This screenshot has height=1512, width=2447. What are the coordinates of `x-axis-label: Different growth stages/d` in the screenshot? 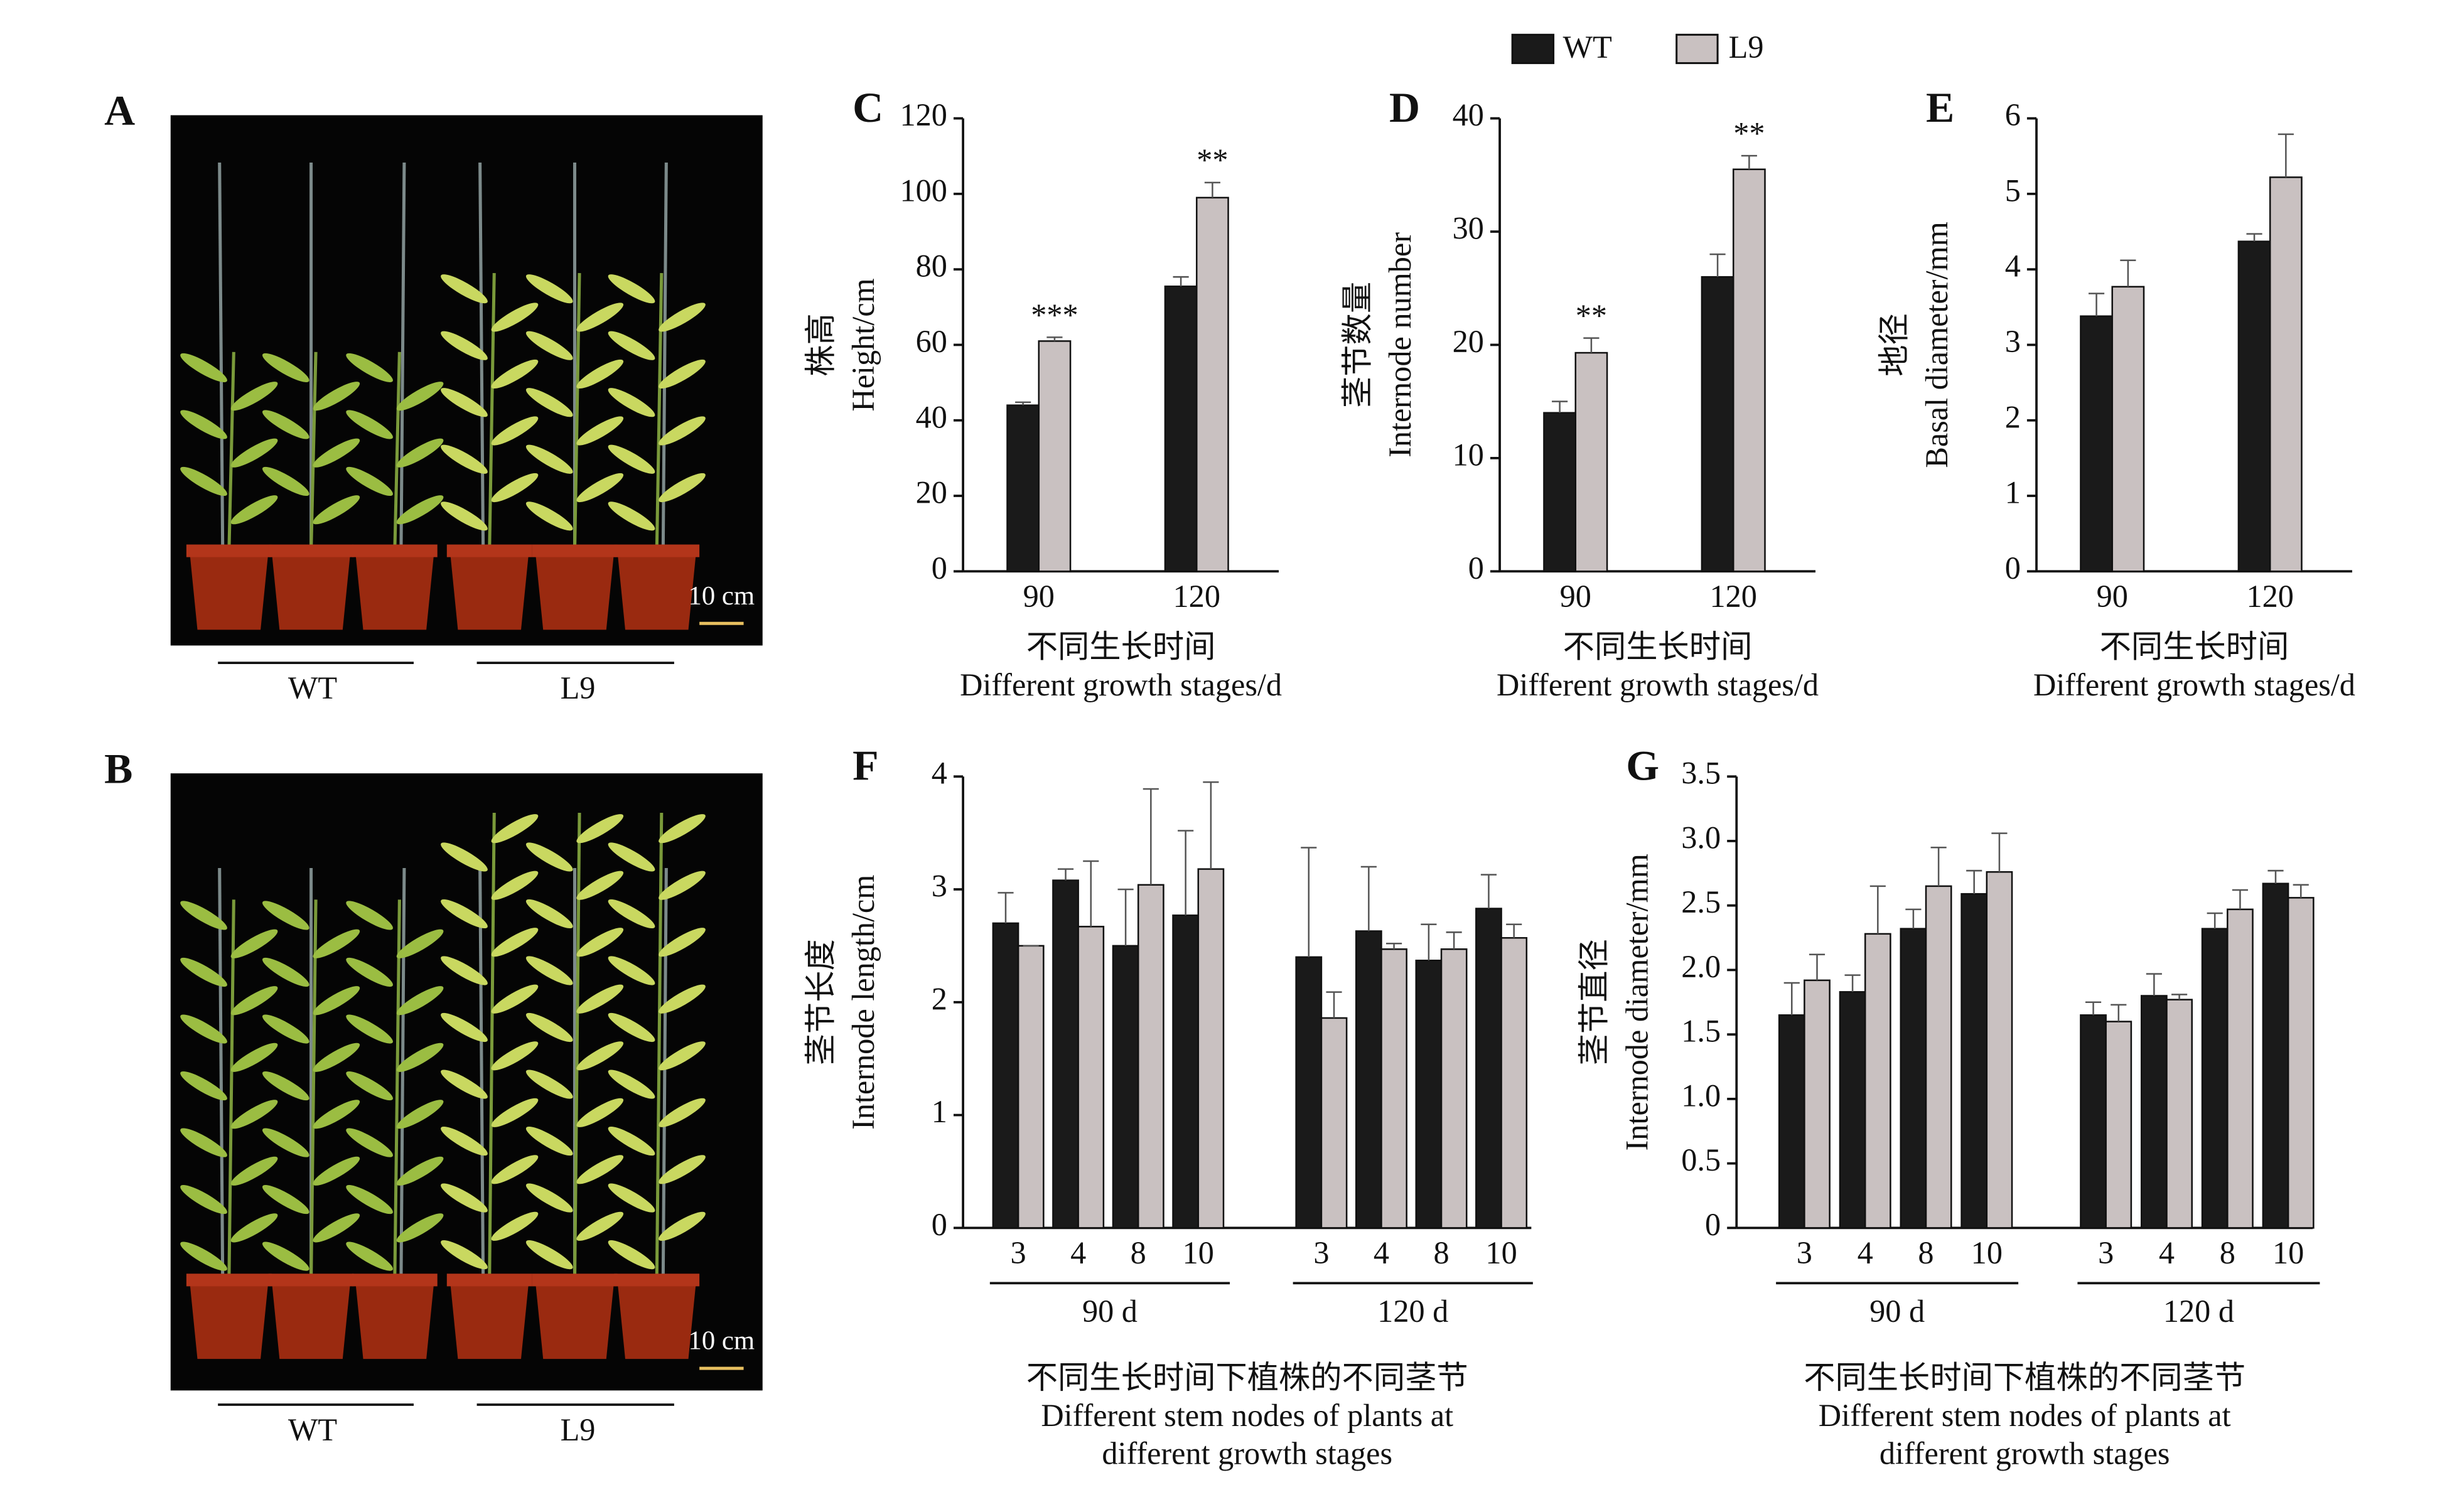 It's located at (1121, 684).